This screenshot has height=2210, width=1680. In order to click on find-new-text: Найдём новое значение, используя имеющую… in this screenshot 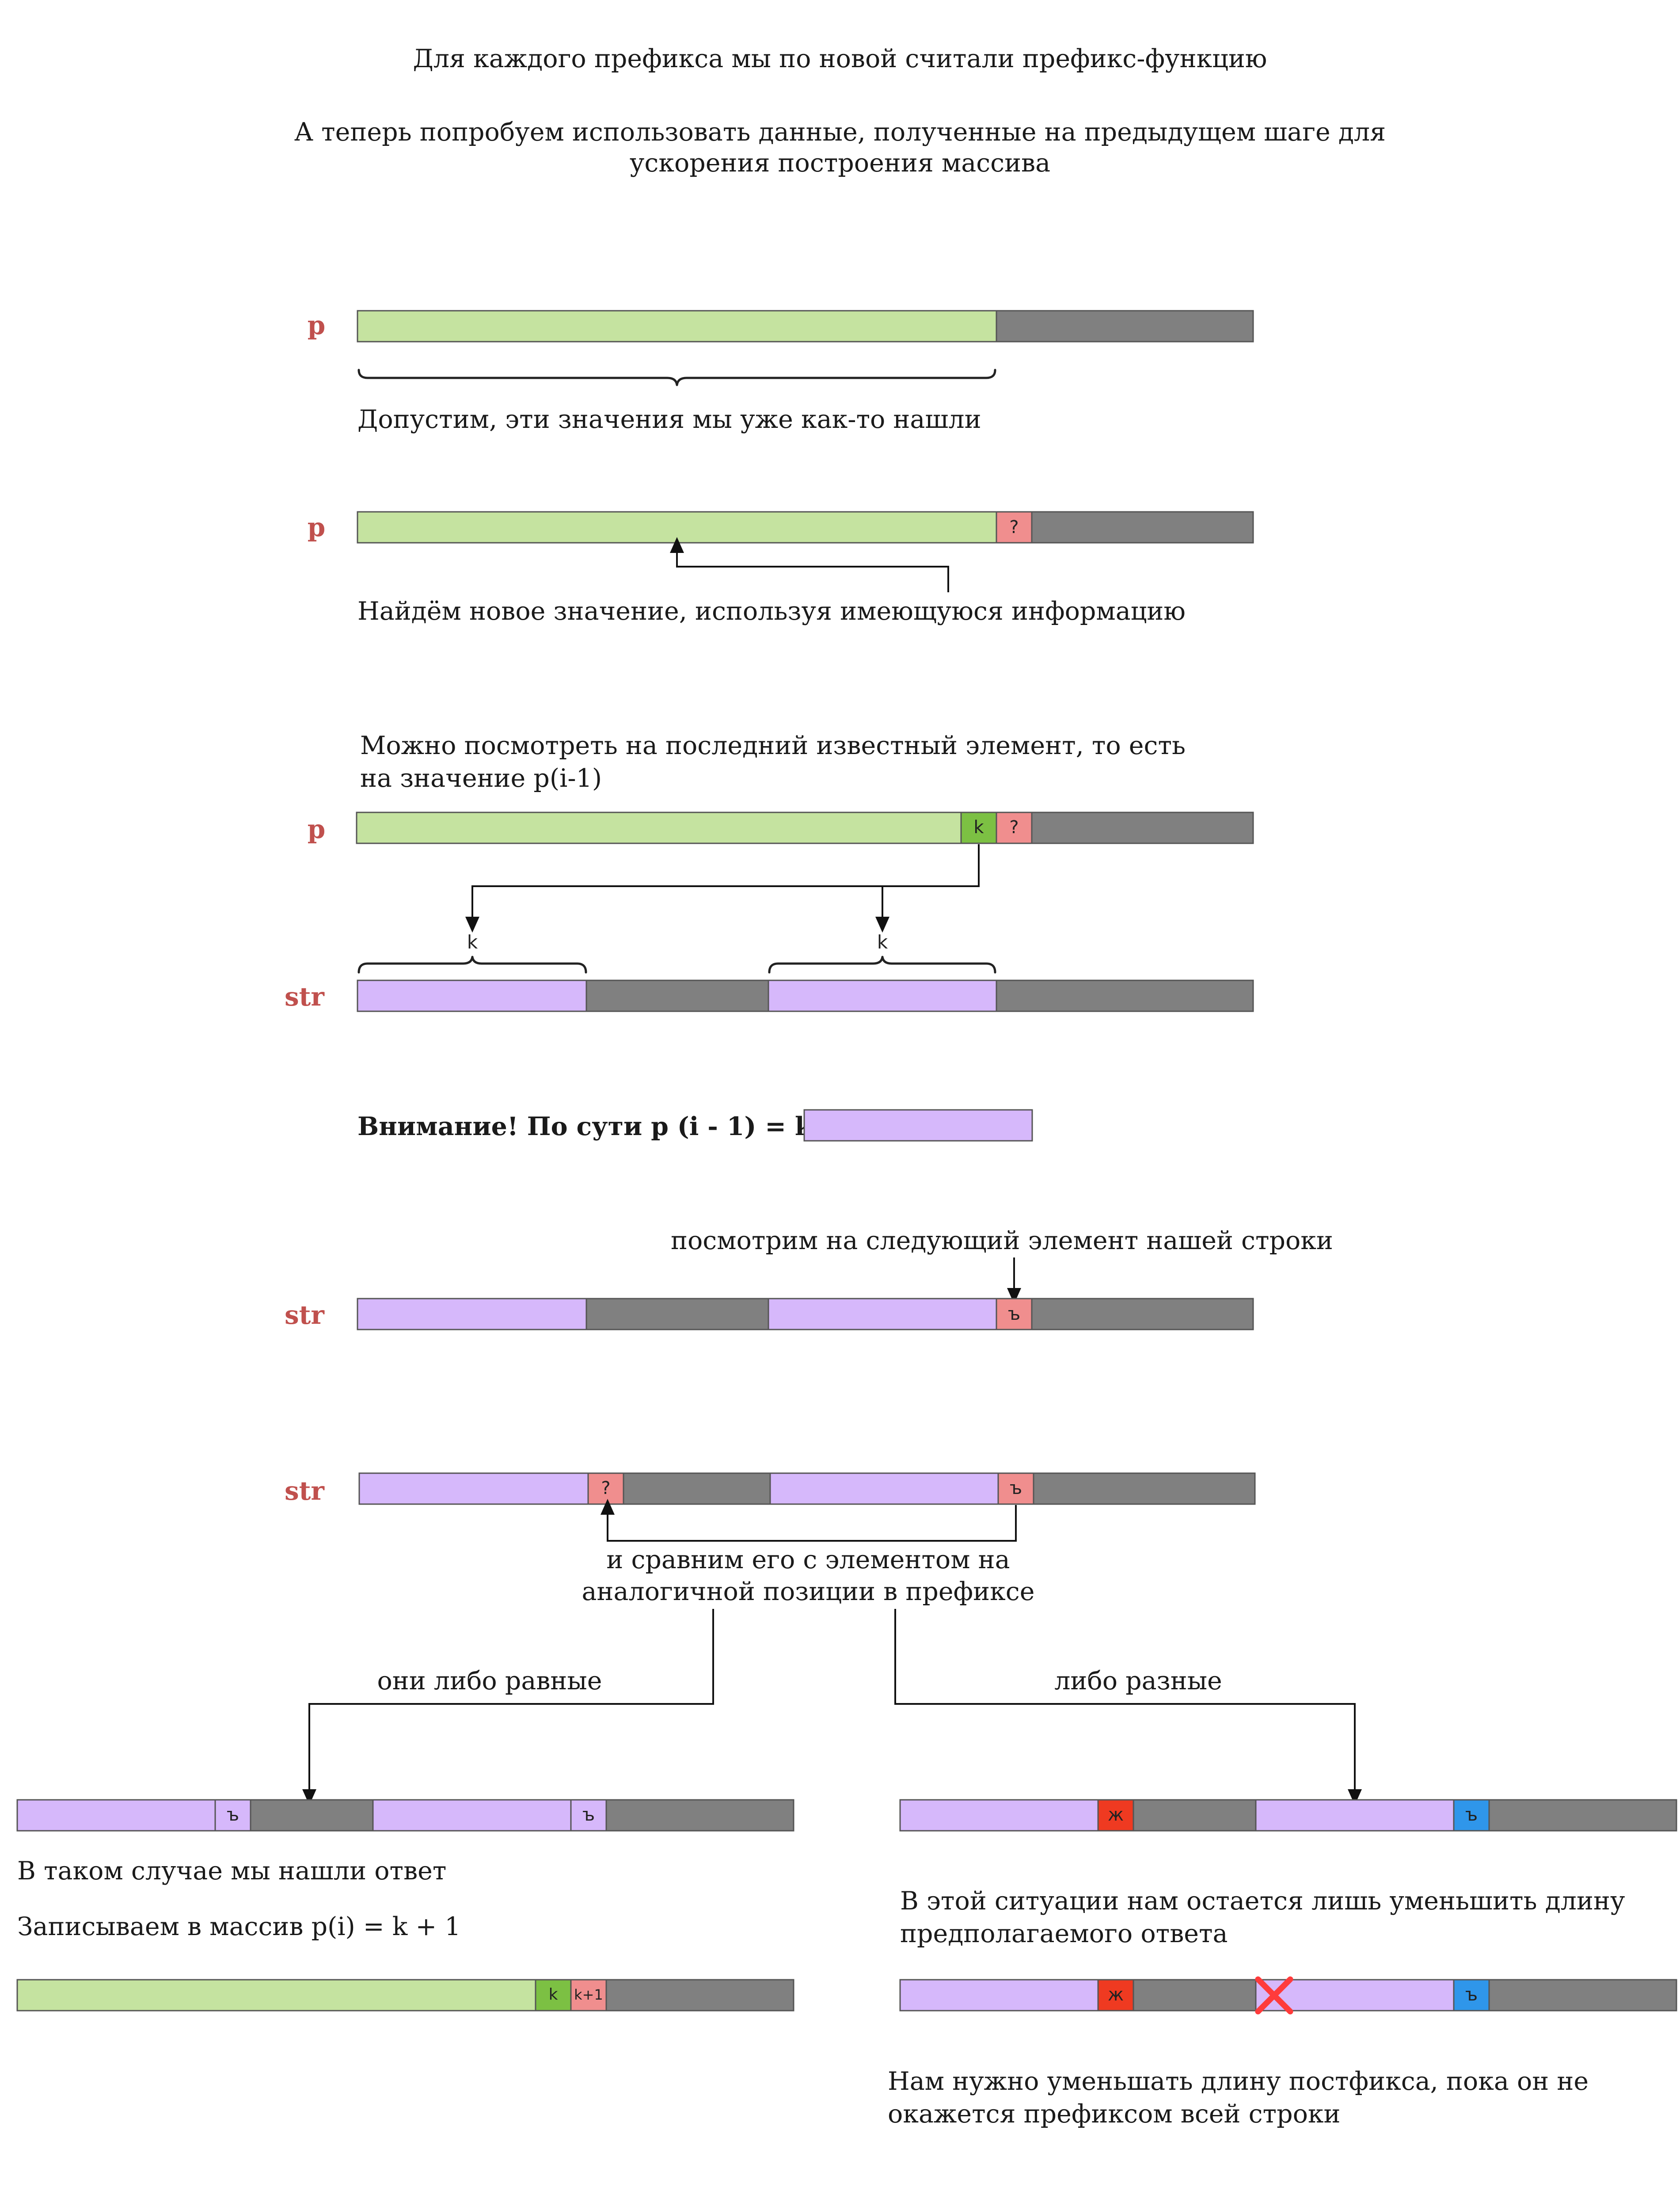, I will do `click(771, 611)`.